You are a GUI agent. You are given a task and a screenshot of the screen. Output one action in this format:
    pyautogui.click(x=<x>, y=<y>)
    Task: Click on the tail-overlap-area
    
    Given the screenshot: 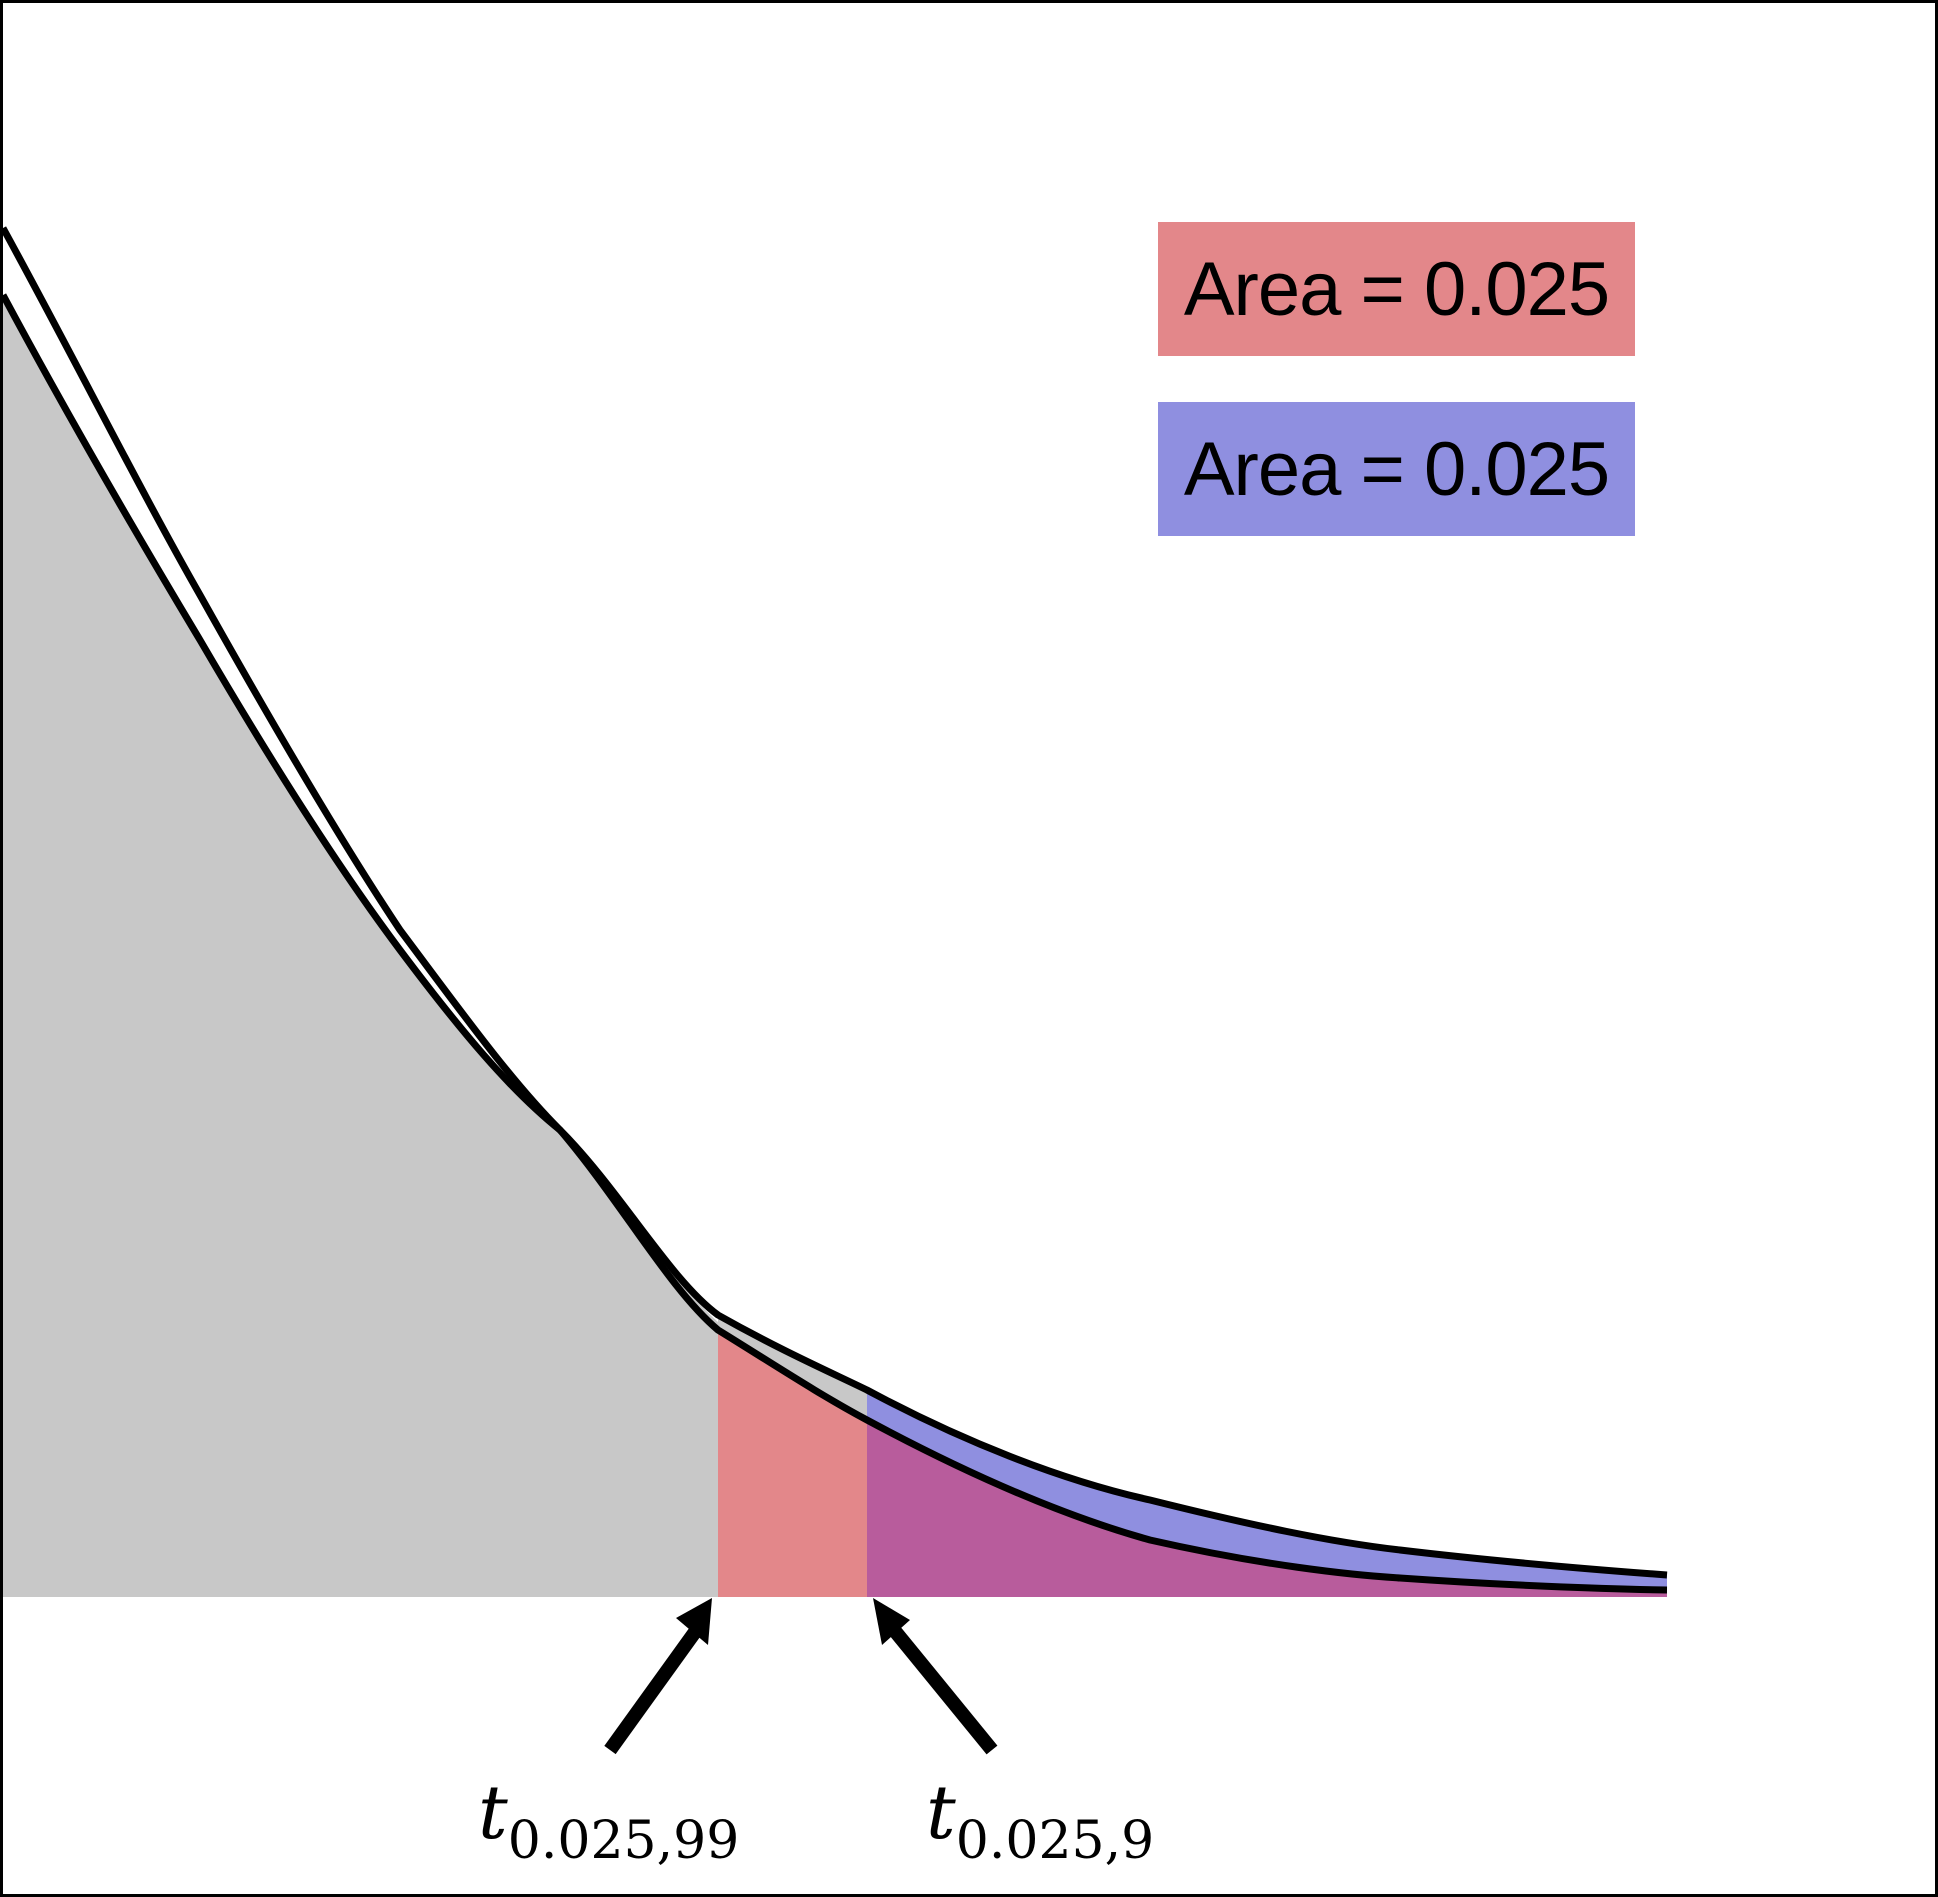 What is the action you would take?
    pyautogui.click(x=1267, y=1508)
    